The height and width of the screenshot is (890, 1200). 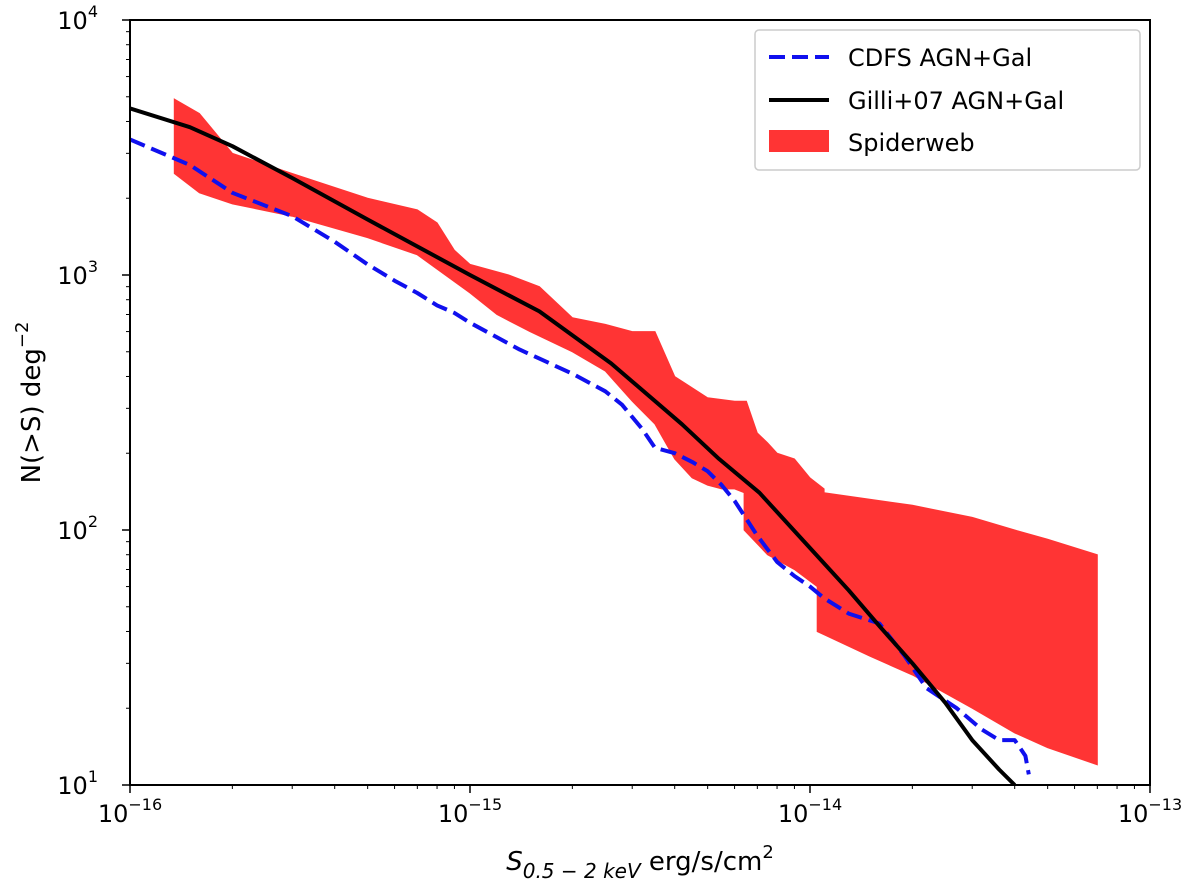 What do you see at coordinates (956, 101) in the screenshot?
I see `legend-label-gilli: Gilli+07 AGN+Gal` at bounding box center [956, 101].